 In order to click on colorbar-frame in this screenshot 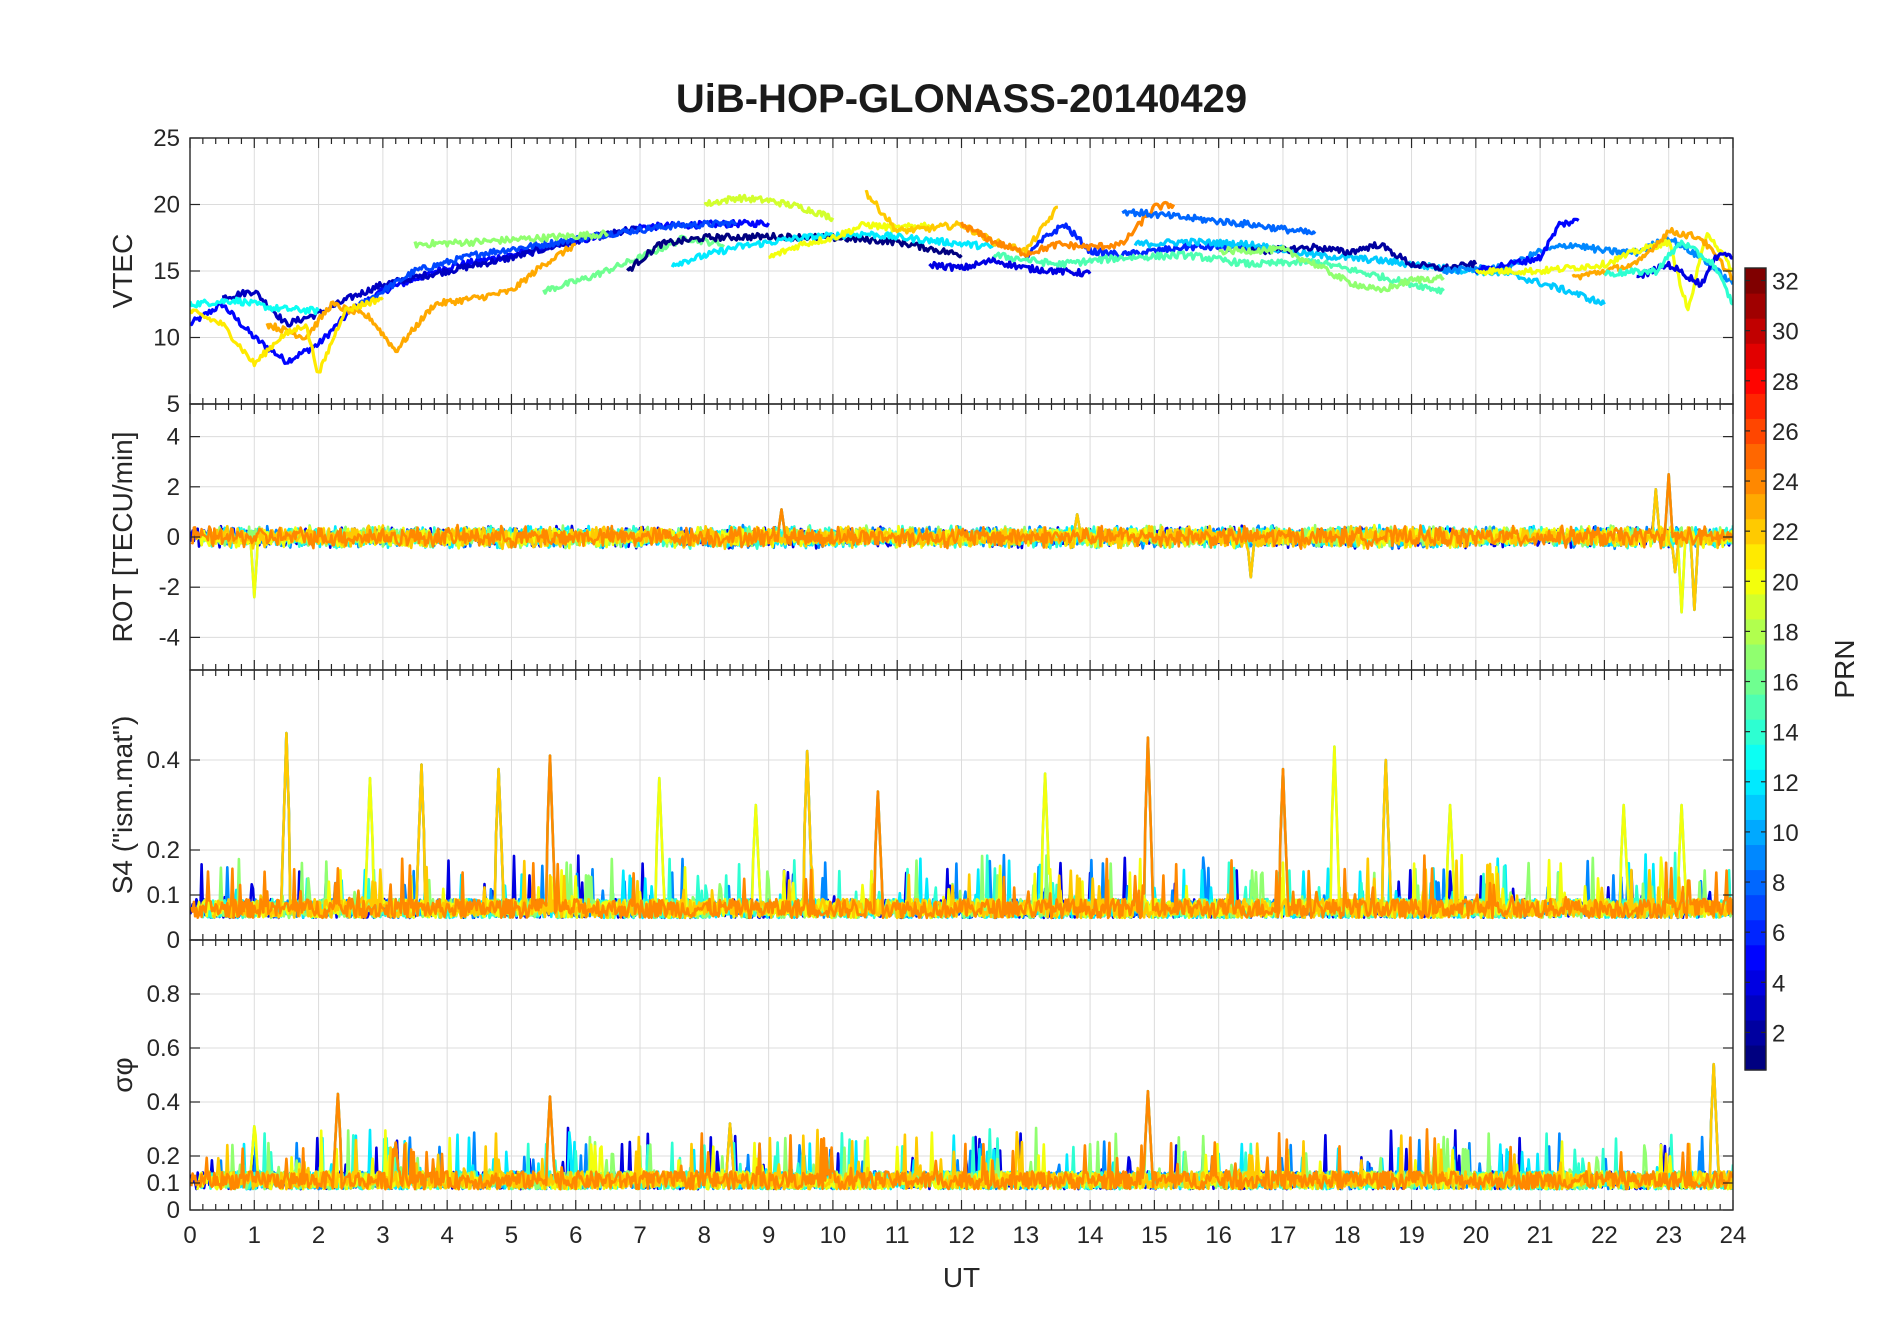, I will do `click(1755, 669)`.